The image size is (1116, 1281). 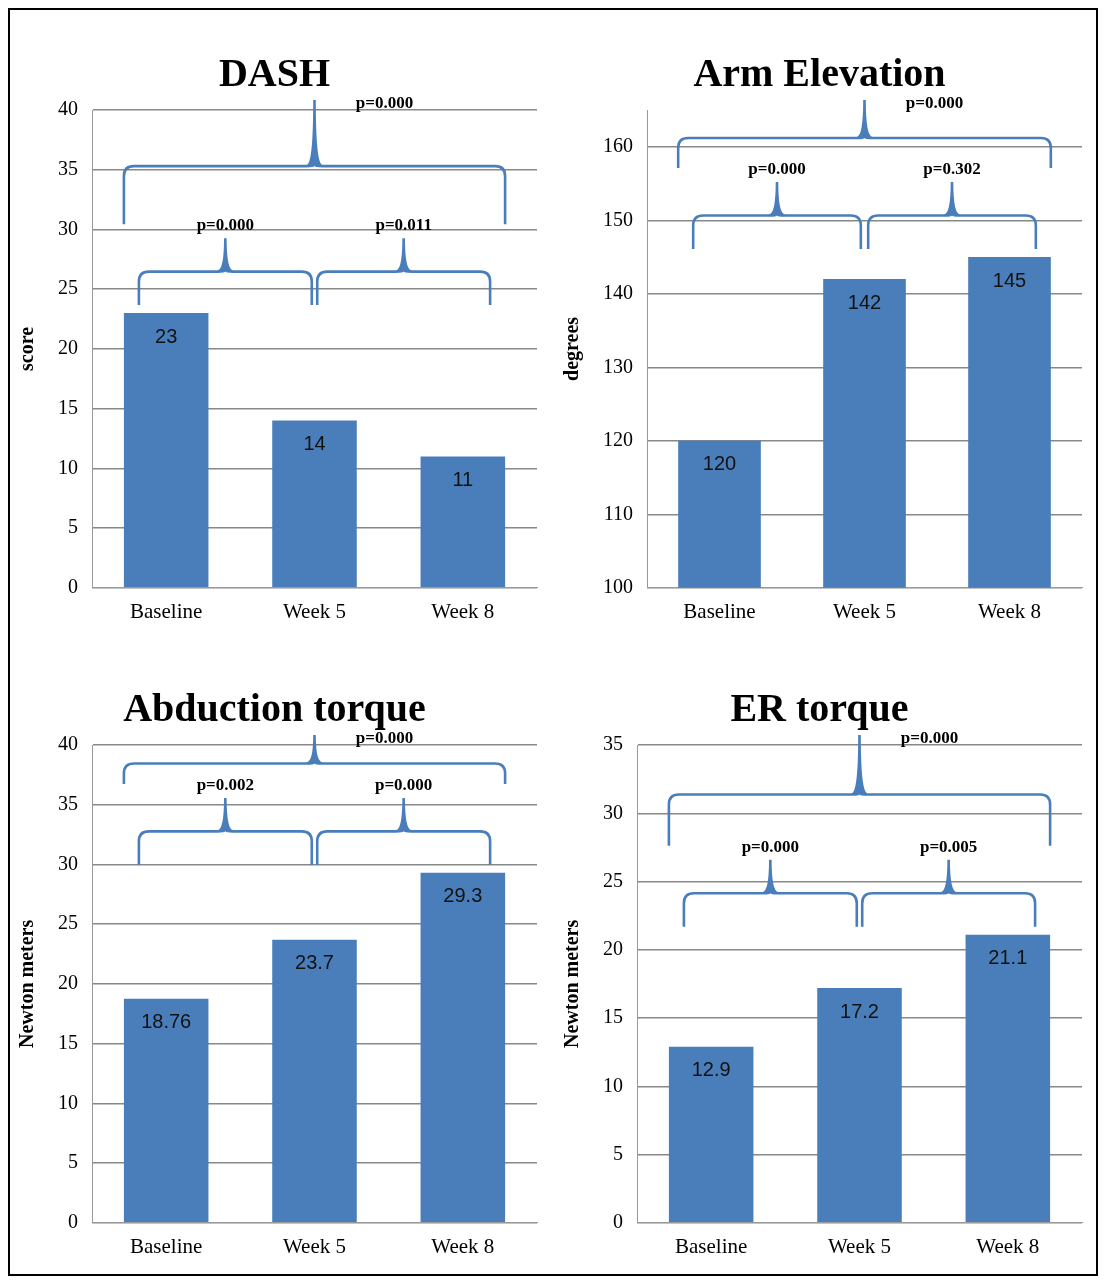 I want to click on y-axis-title: degrees, so click(x=572, y=348).